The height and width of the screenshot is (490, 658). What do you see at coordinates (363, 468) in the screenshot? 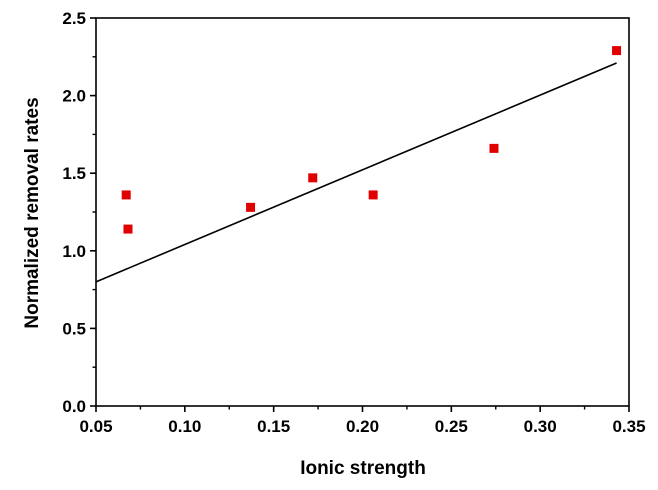
I see `x-axis-title: Ionic strength` at bounding box center [363, 468].